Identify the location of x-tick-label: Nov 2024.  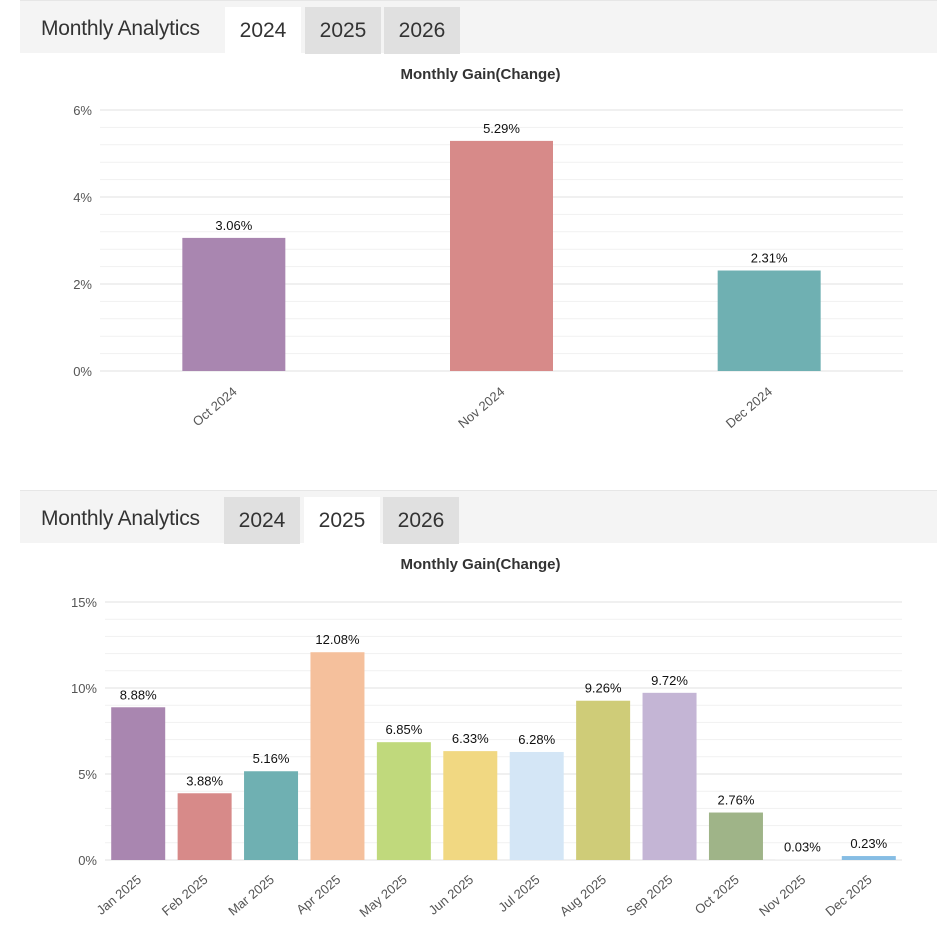
(481, 407).